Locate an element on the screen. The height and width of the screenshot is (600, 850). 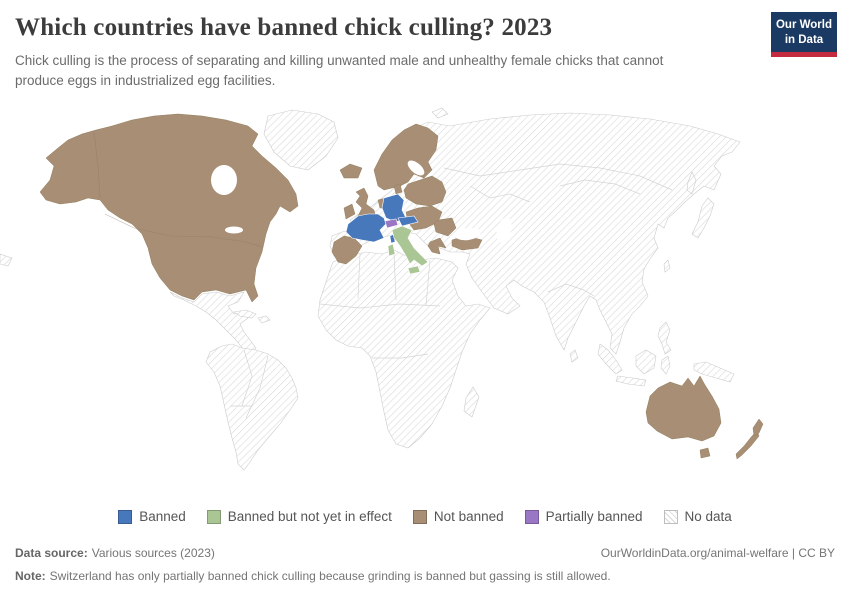
legend-label-banned: Banned is located at coordinates (162, 516).